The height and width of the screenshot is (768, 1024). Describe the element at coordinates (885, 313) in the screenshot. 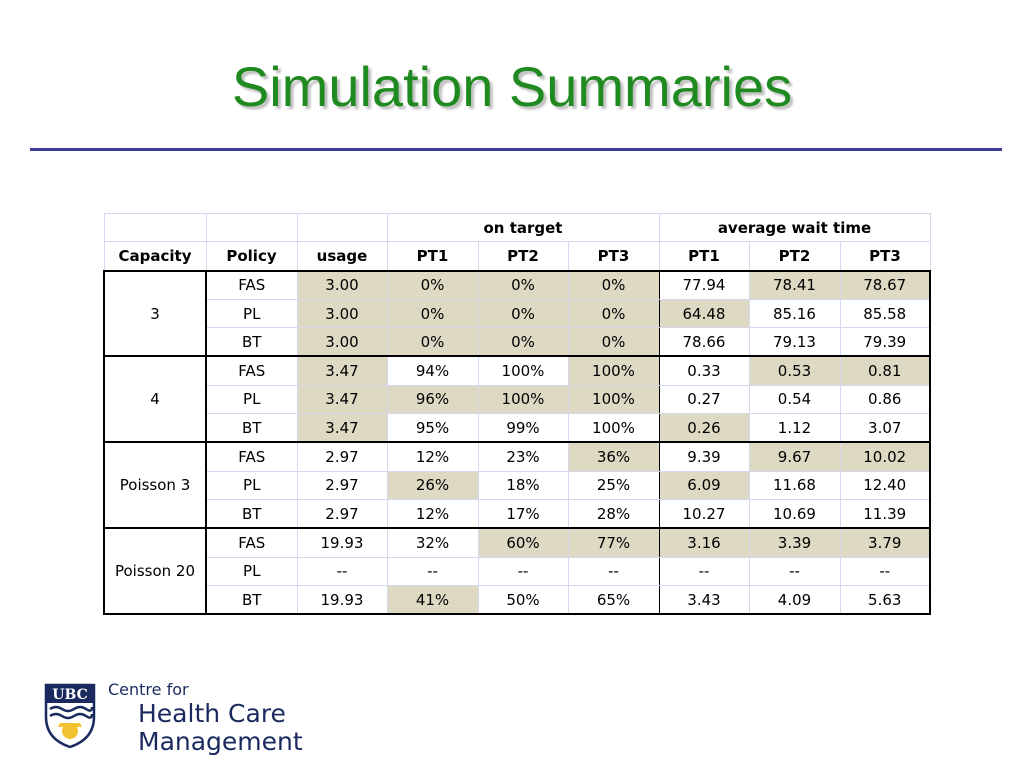

I see `value-cell: 85.58` at that location.